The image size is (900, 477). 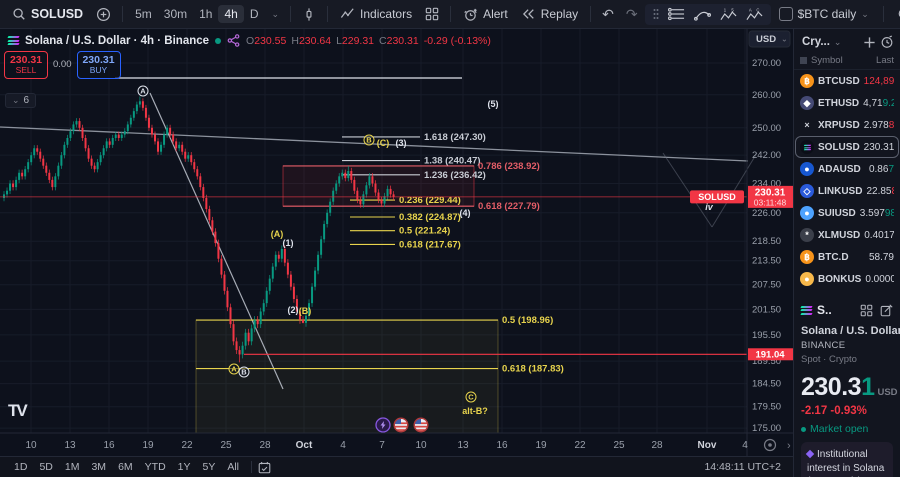 I want to click on watchlist-row-ADAUSD: ● ADAUSD 0.867, so click(x=847, y=169).